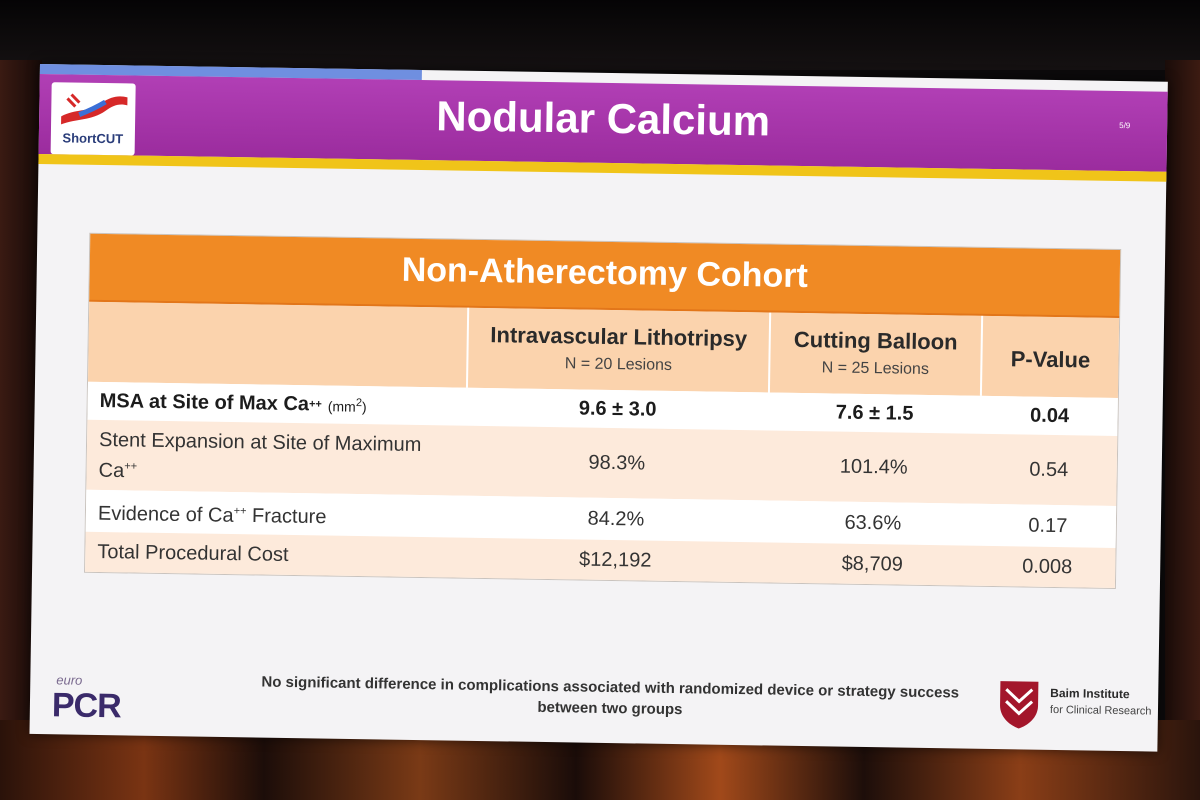  What do you see at coordinates (212, 515) in the screenshot?
I see `row-label: Evidence of Ca++ Fracture` at bounding box center [212, 515].